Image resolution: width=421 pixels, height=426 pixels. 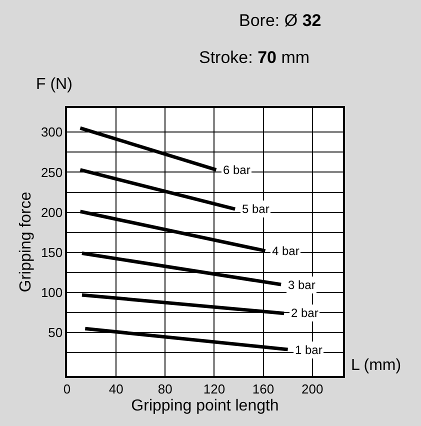 I want to click on series-label: 3 bar, so click(x=302, y=285).